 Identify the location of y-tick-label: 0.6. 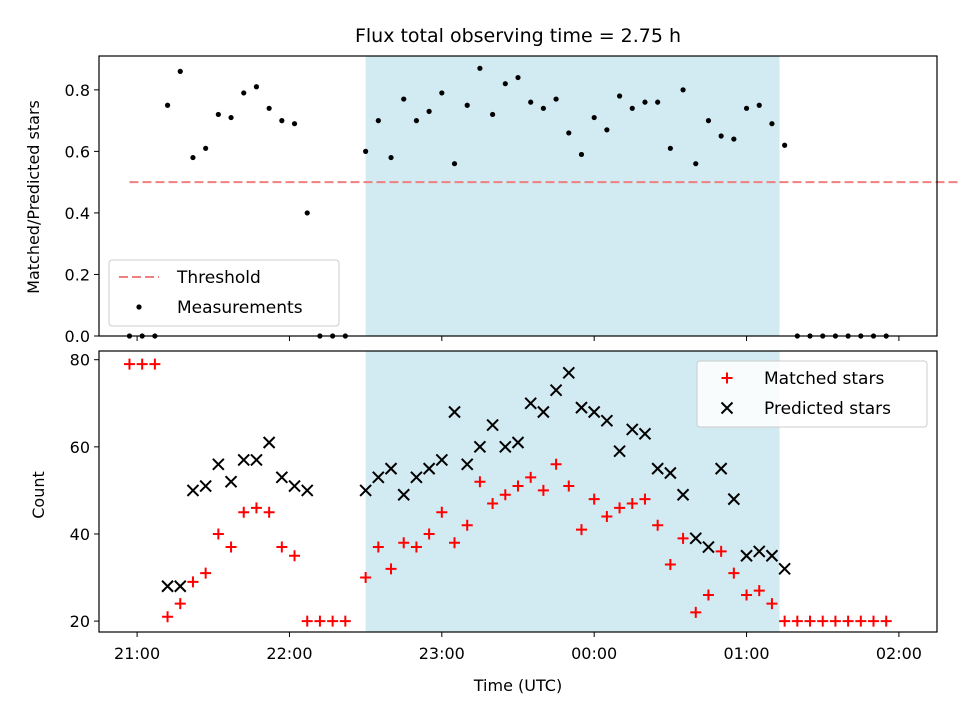
(77, 151).